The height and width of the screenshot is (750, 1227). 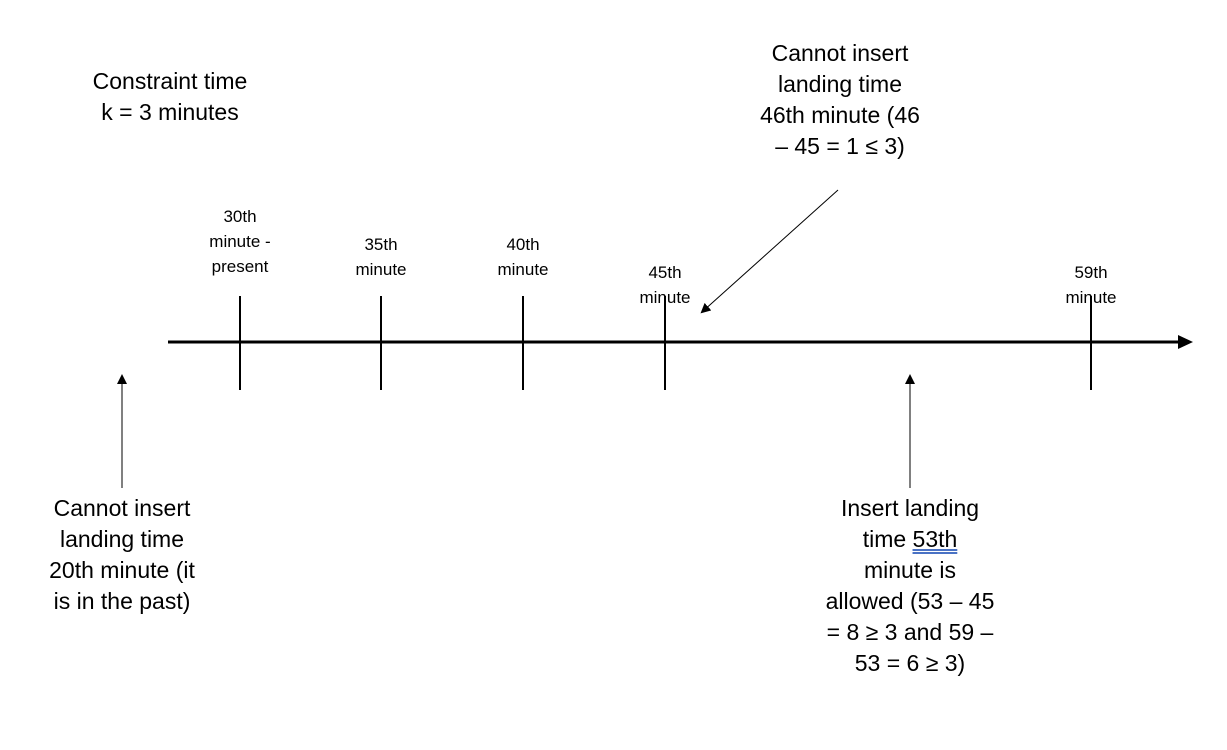 What do you see at coordinates (769, 251) in the screenshot?
I see `arrow-conflict-insertion` at bounding box center [769, 251].